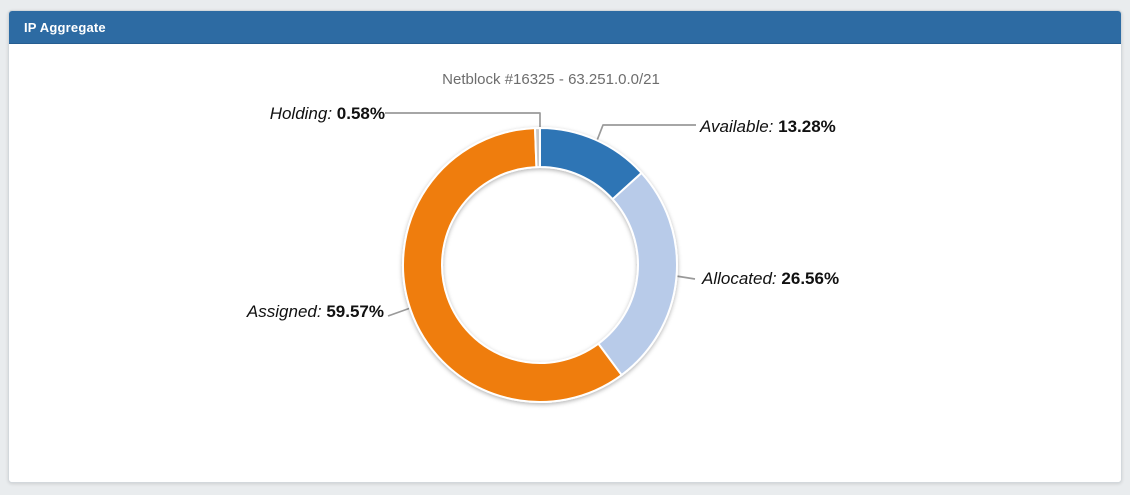  I want to click on slice-label-available-name: Available:, so click(737, 126).